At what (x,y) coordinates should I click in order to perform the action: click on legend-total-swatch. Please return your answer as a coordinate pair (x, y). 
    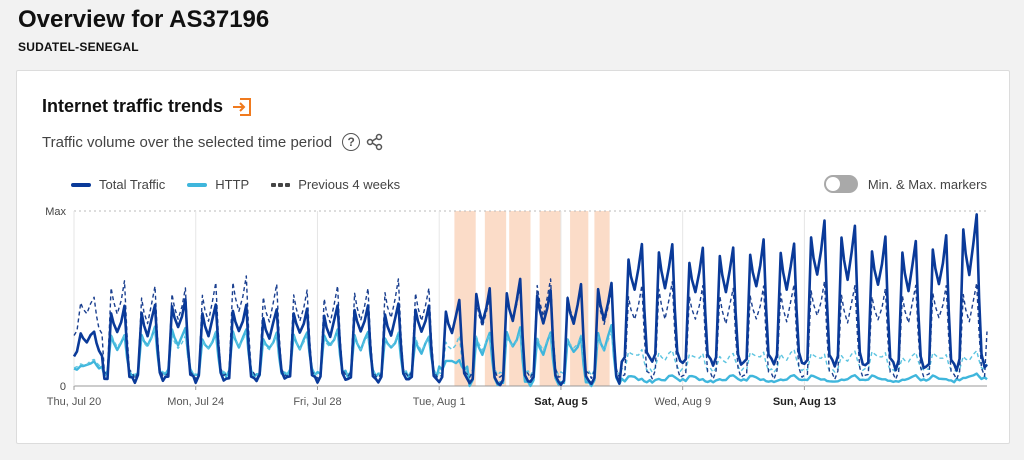
    Looking at the image, I should click on (81, 184).